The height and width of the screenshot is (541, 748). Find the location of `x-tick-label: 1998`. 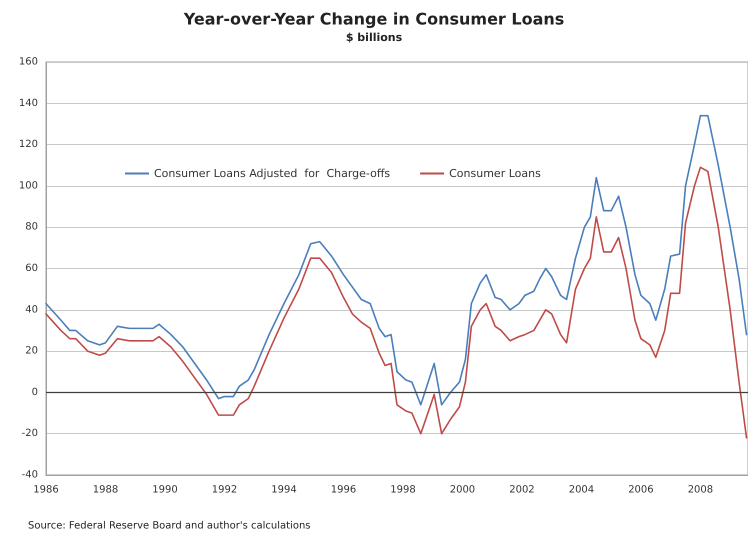

x-tick-label: 1998 is located at coordinates (403, 490).